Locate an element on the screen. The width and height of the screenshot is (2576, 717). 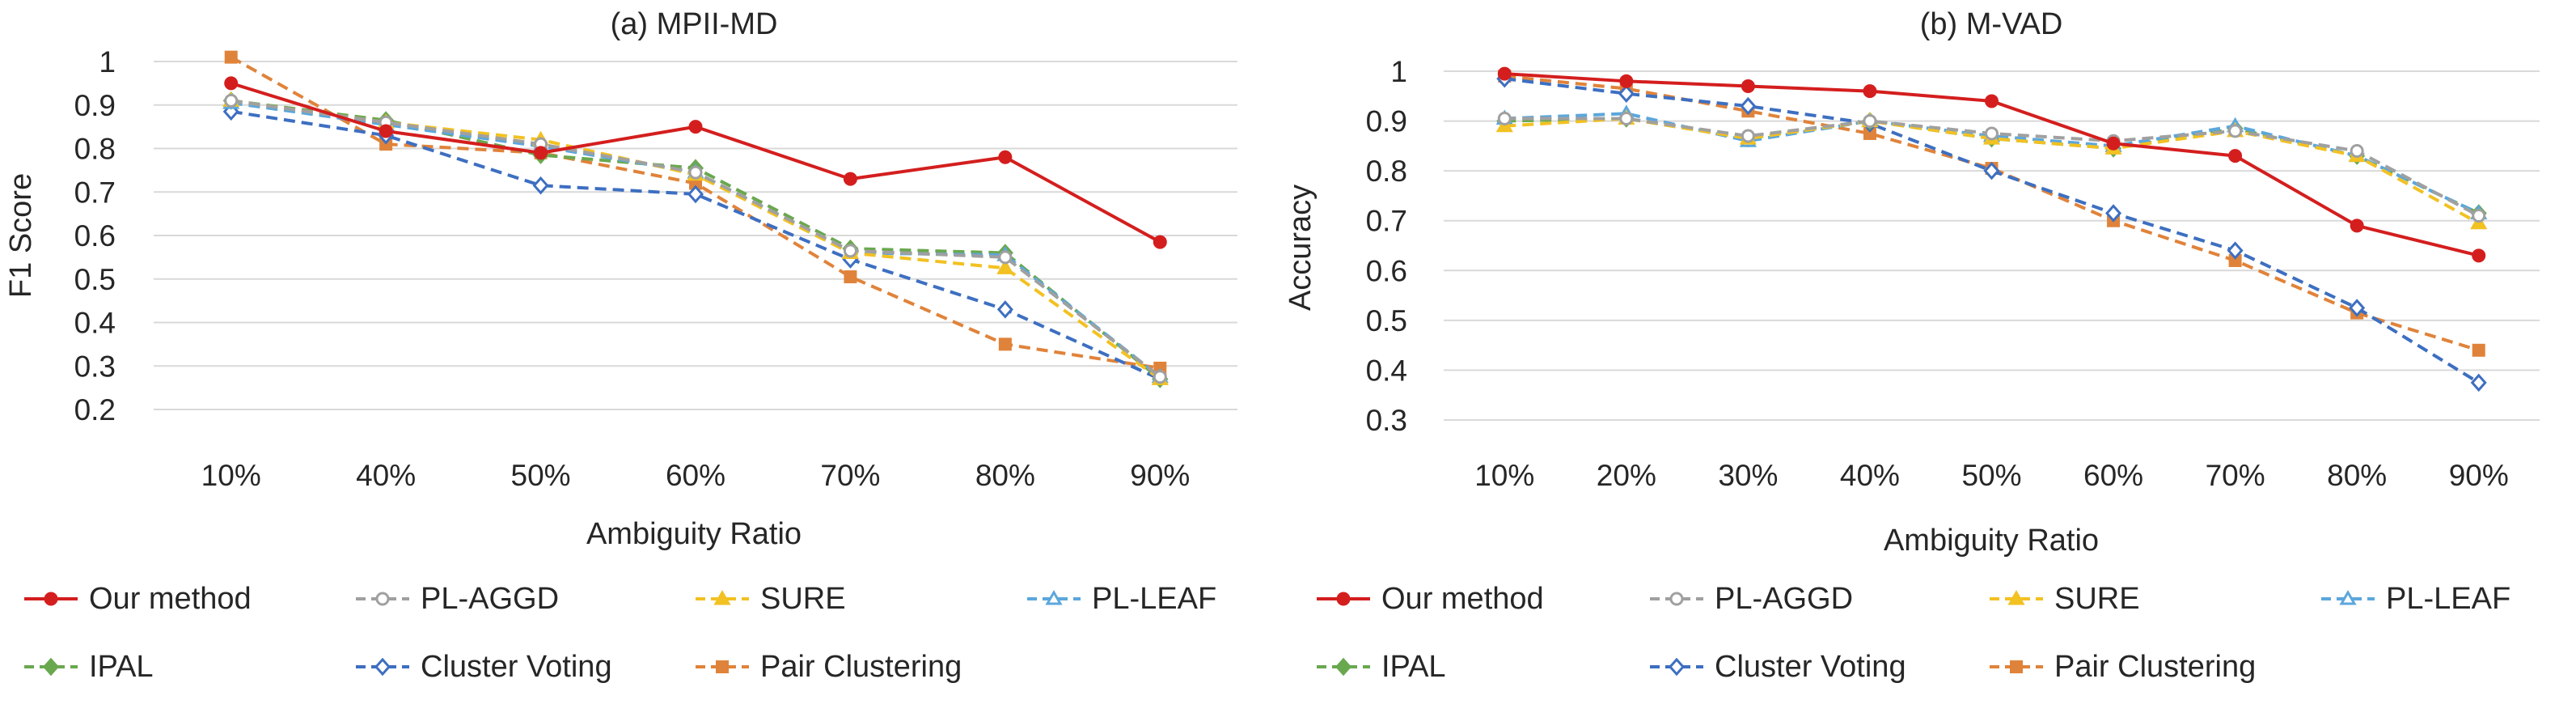
y-tick-label: 0.3 is located at coordinates (95, 366).